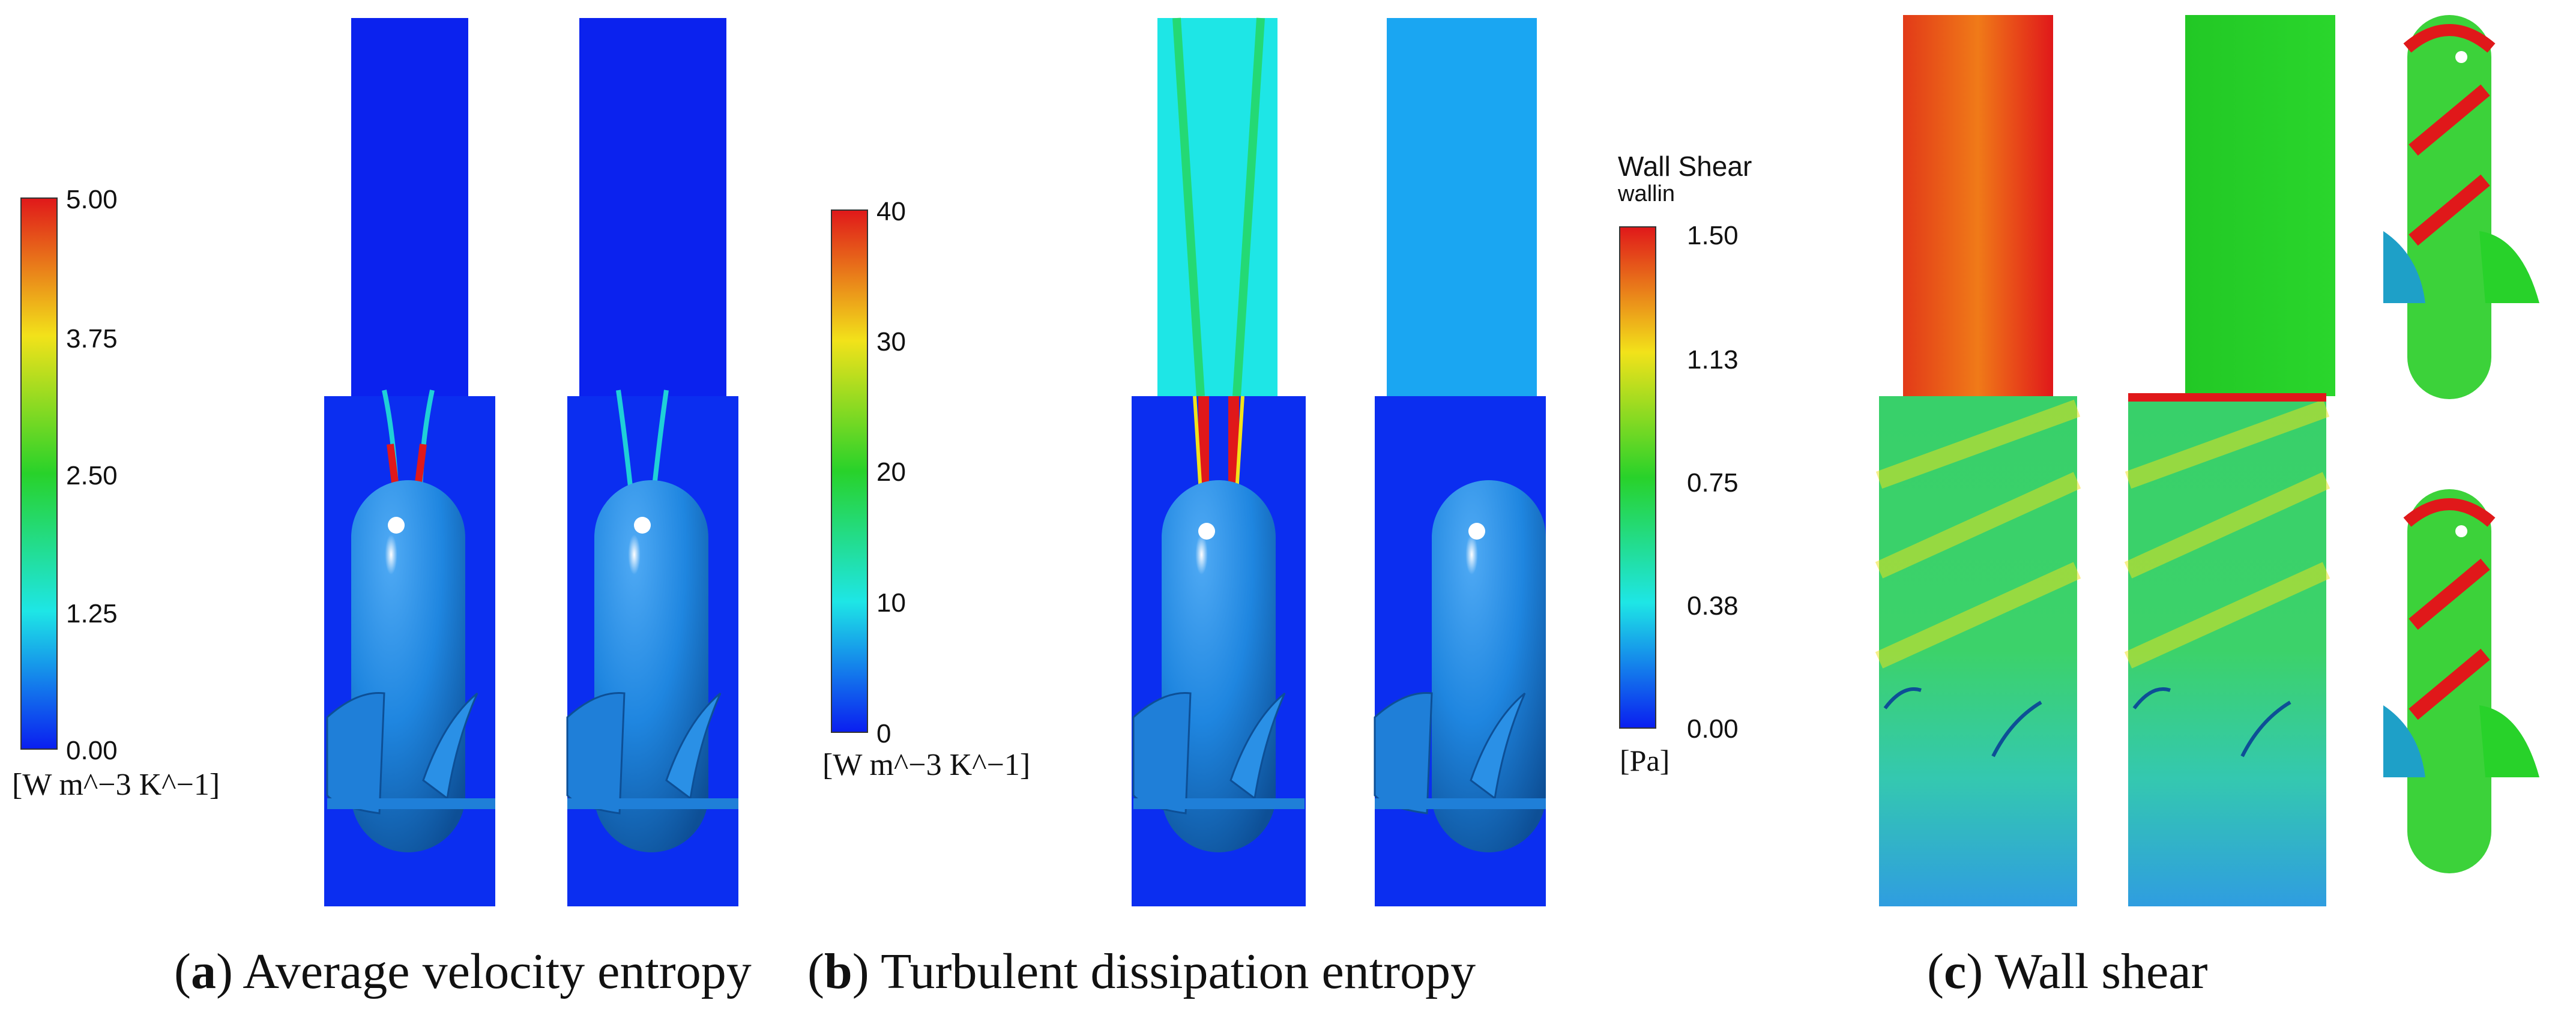 This screenshot has width=2576, height=1015. Describe the element at coordinates (1713, 360) in the screenshot. I see `legend-c-tick-1: 1.13` at that location.